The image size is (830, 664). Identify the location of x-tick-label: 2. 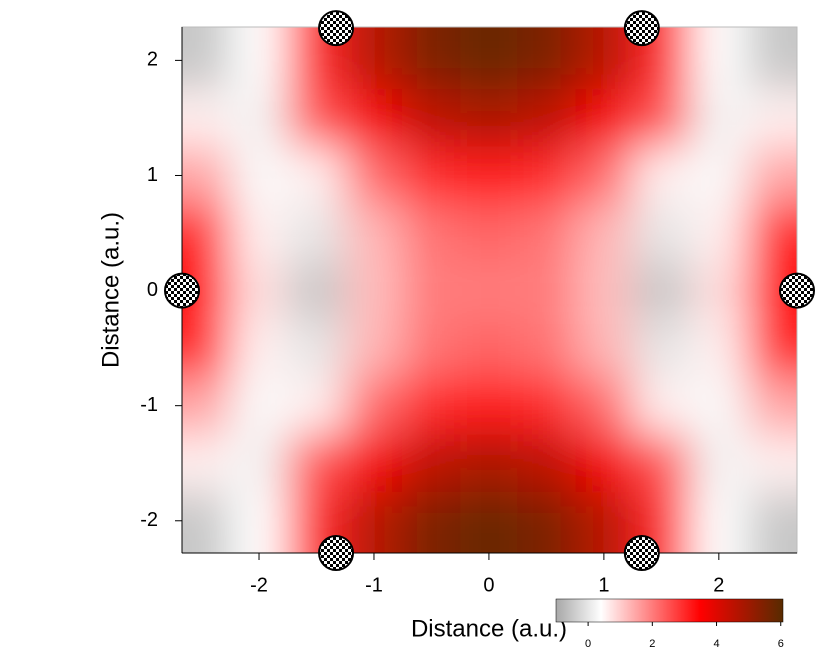
(718, 585).